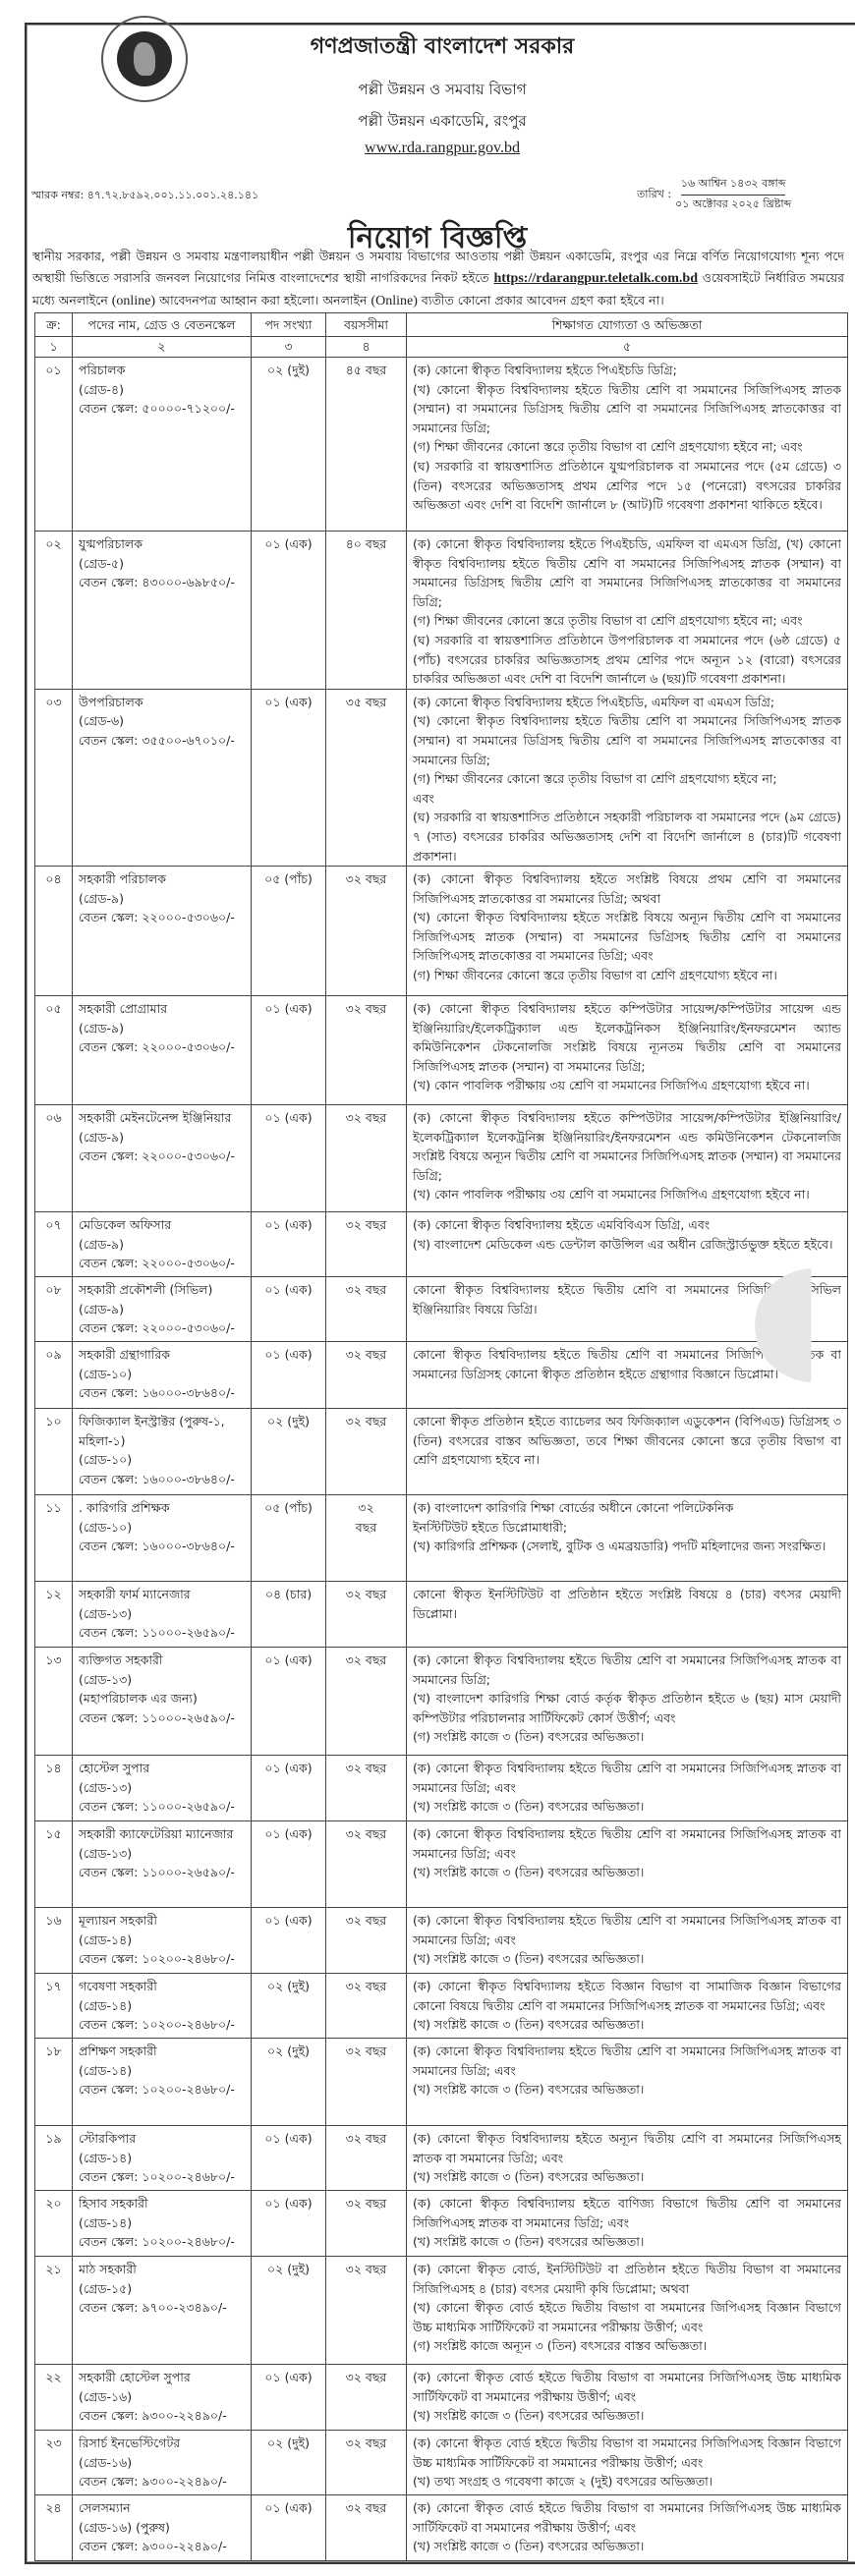 The height and width of the screenshot is (2576, 855). What do you see at coordinates (106, 1460) in the screenshot?
I see `post-name-line: (গ্রেড-১০)` at bounding box center [106, 1460].